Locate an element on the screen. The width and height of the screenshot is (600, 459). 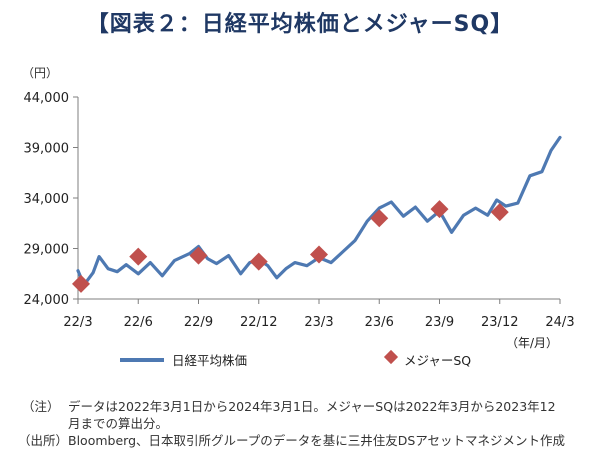
legend-marker-label: メジャーSQ is located at coordinates (438, 360).